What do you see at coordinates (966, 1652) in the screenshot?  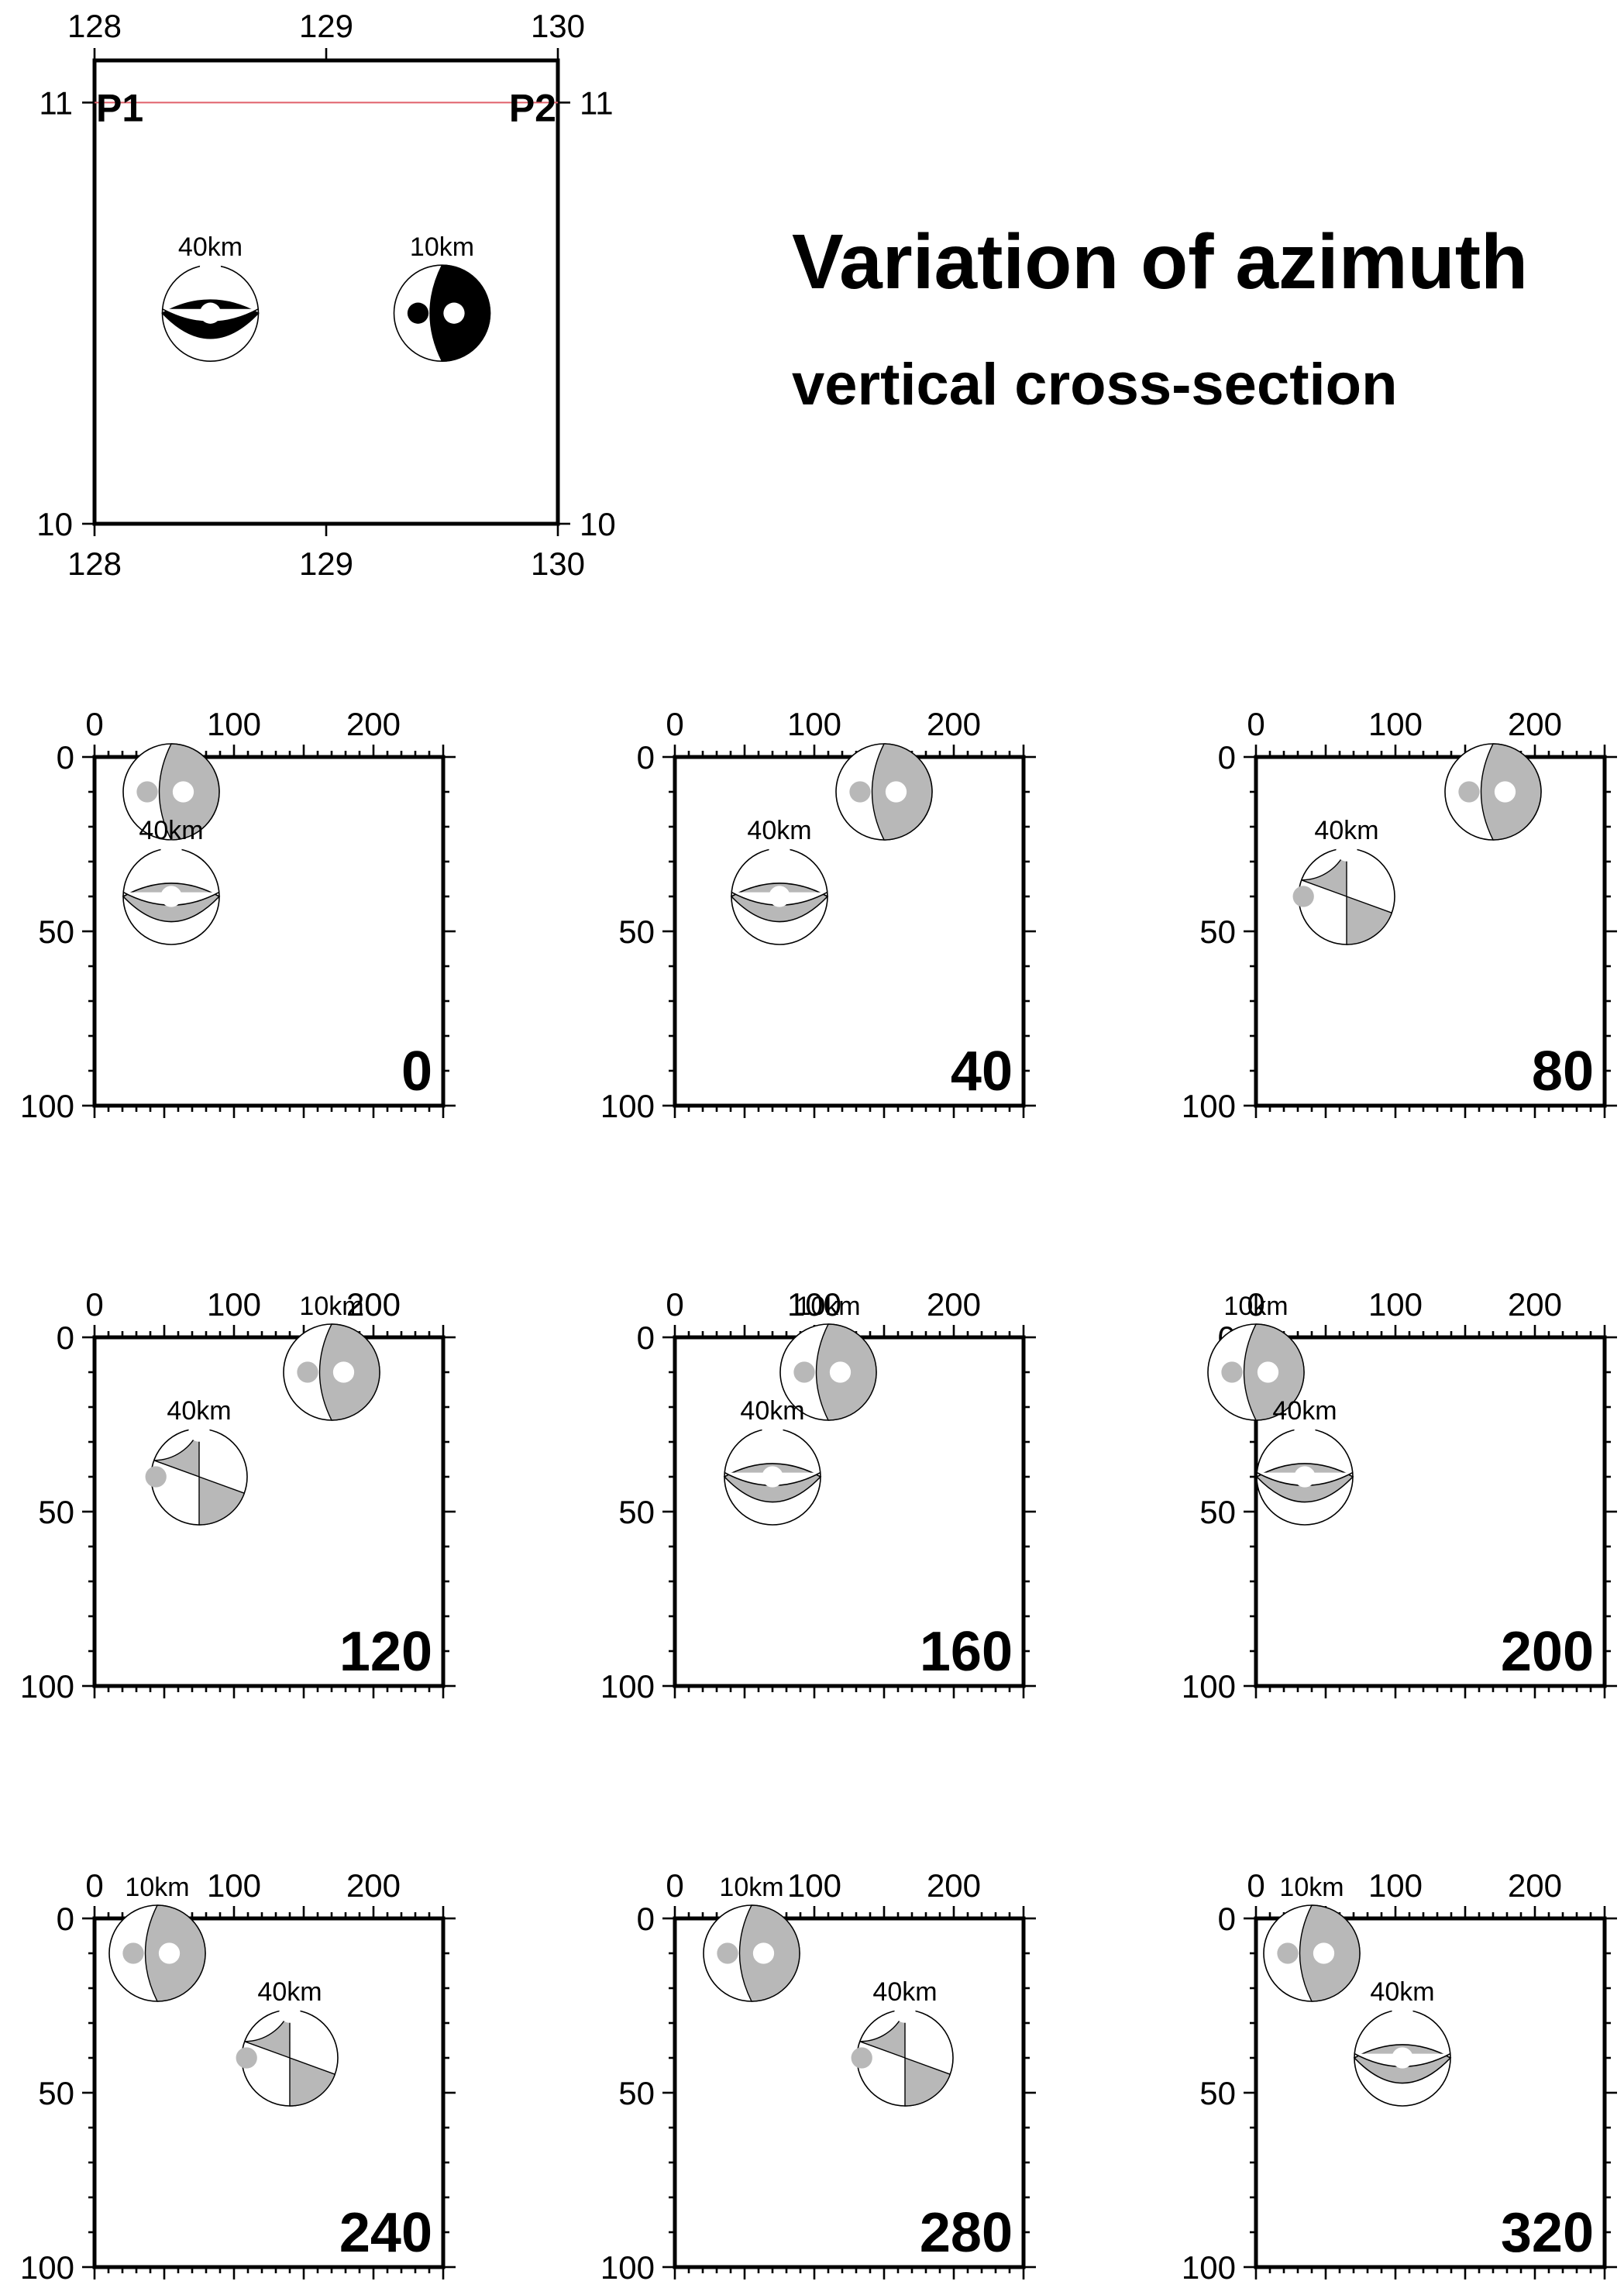 I see `azimuth-label: 160` at bounding box center [966, 1652].